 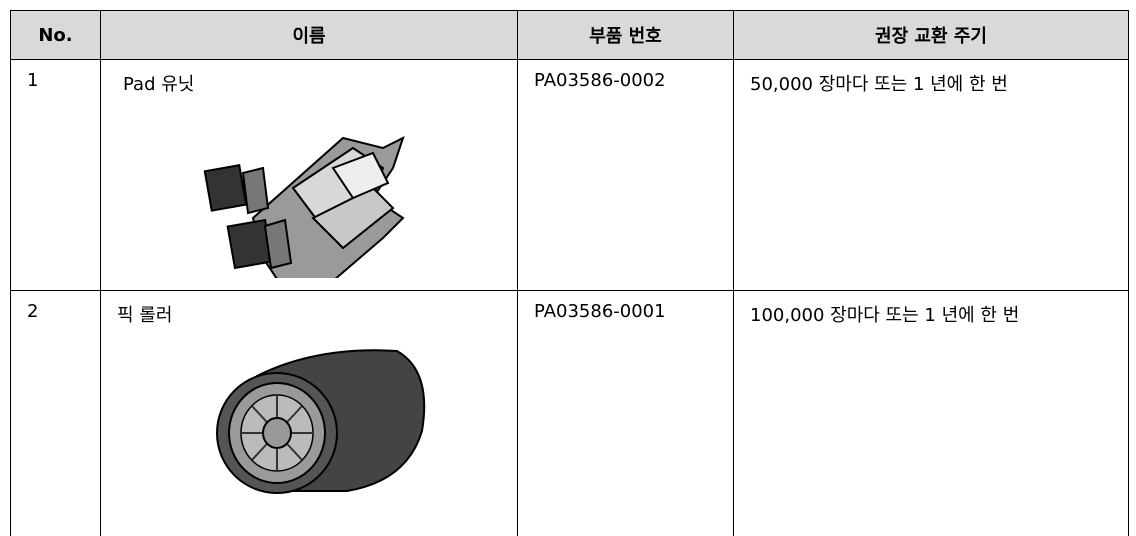 What do you see at coordinates (159, 84) in the screenshot?
I see `cell-text: Pad 유닛` at bounding box center [159, 84].